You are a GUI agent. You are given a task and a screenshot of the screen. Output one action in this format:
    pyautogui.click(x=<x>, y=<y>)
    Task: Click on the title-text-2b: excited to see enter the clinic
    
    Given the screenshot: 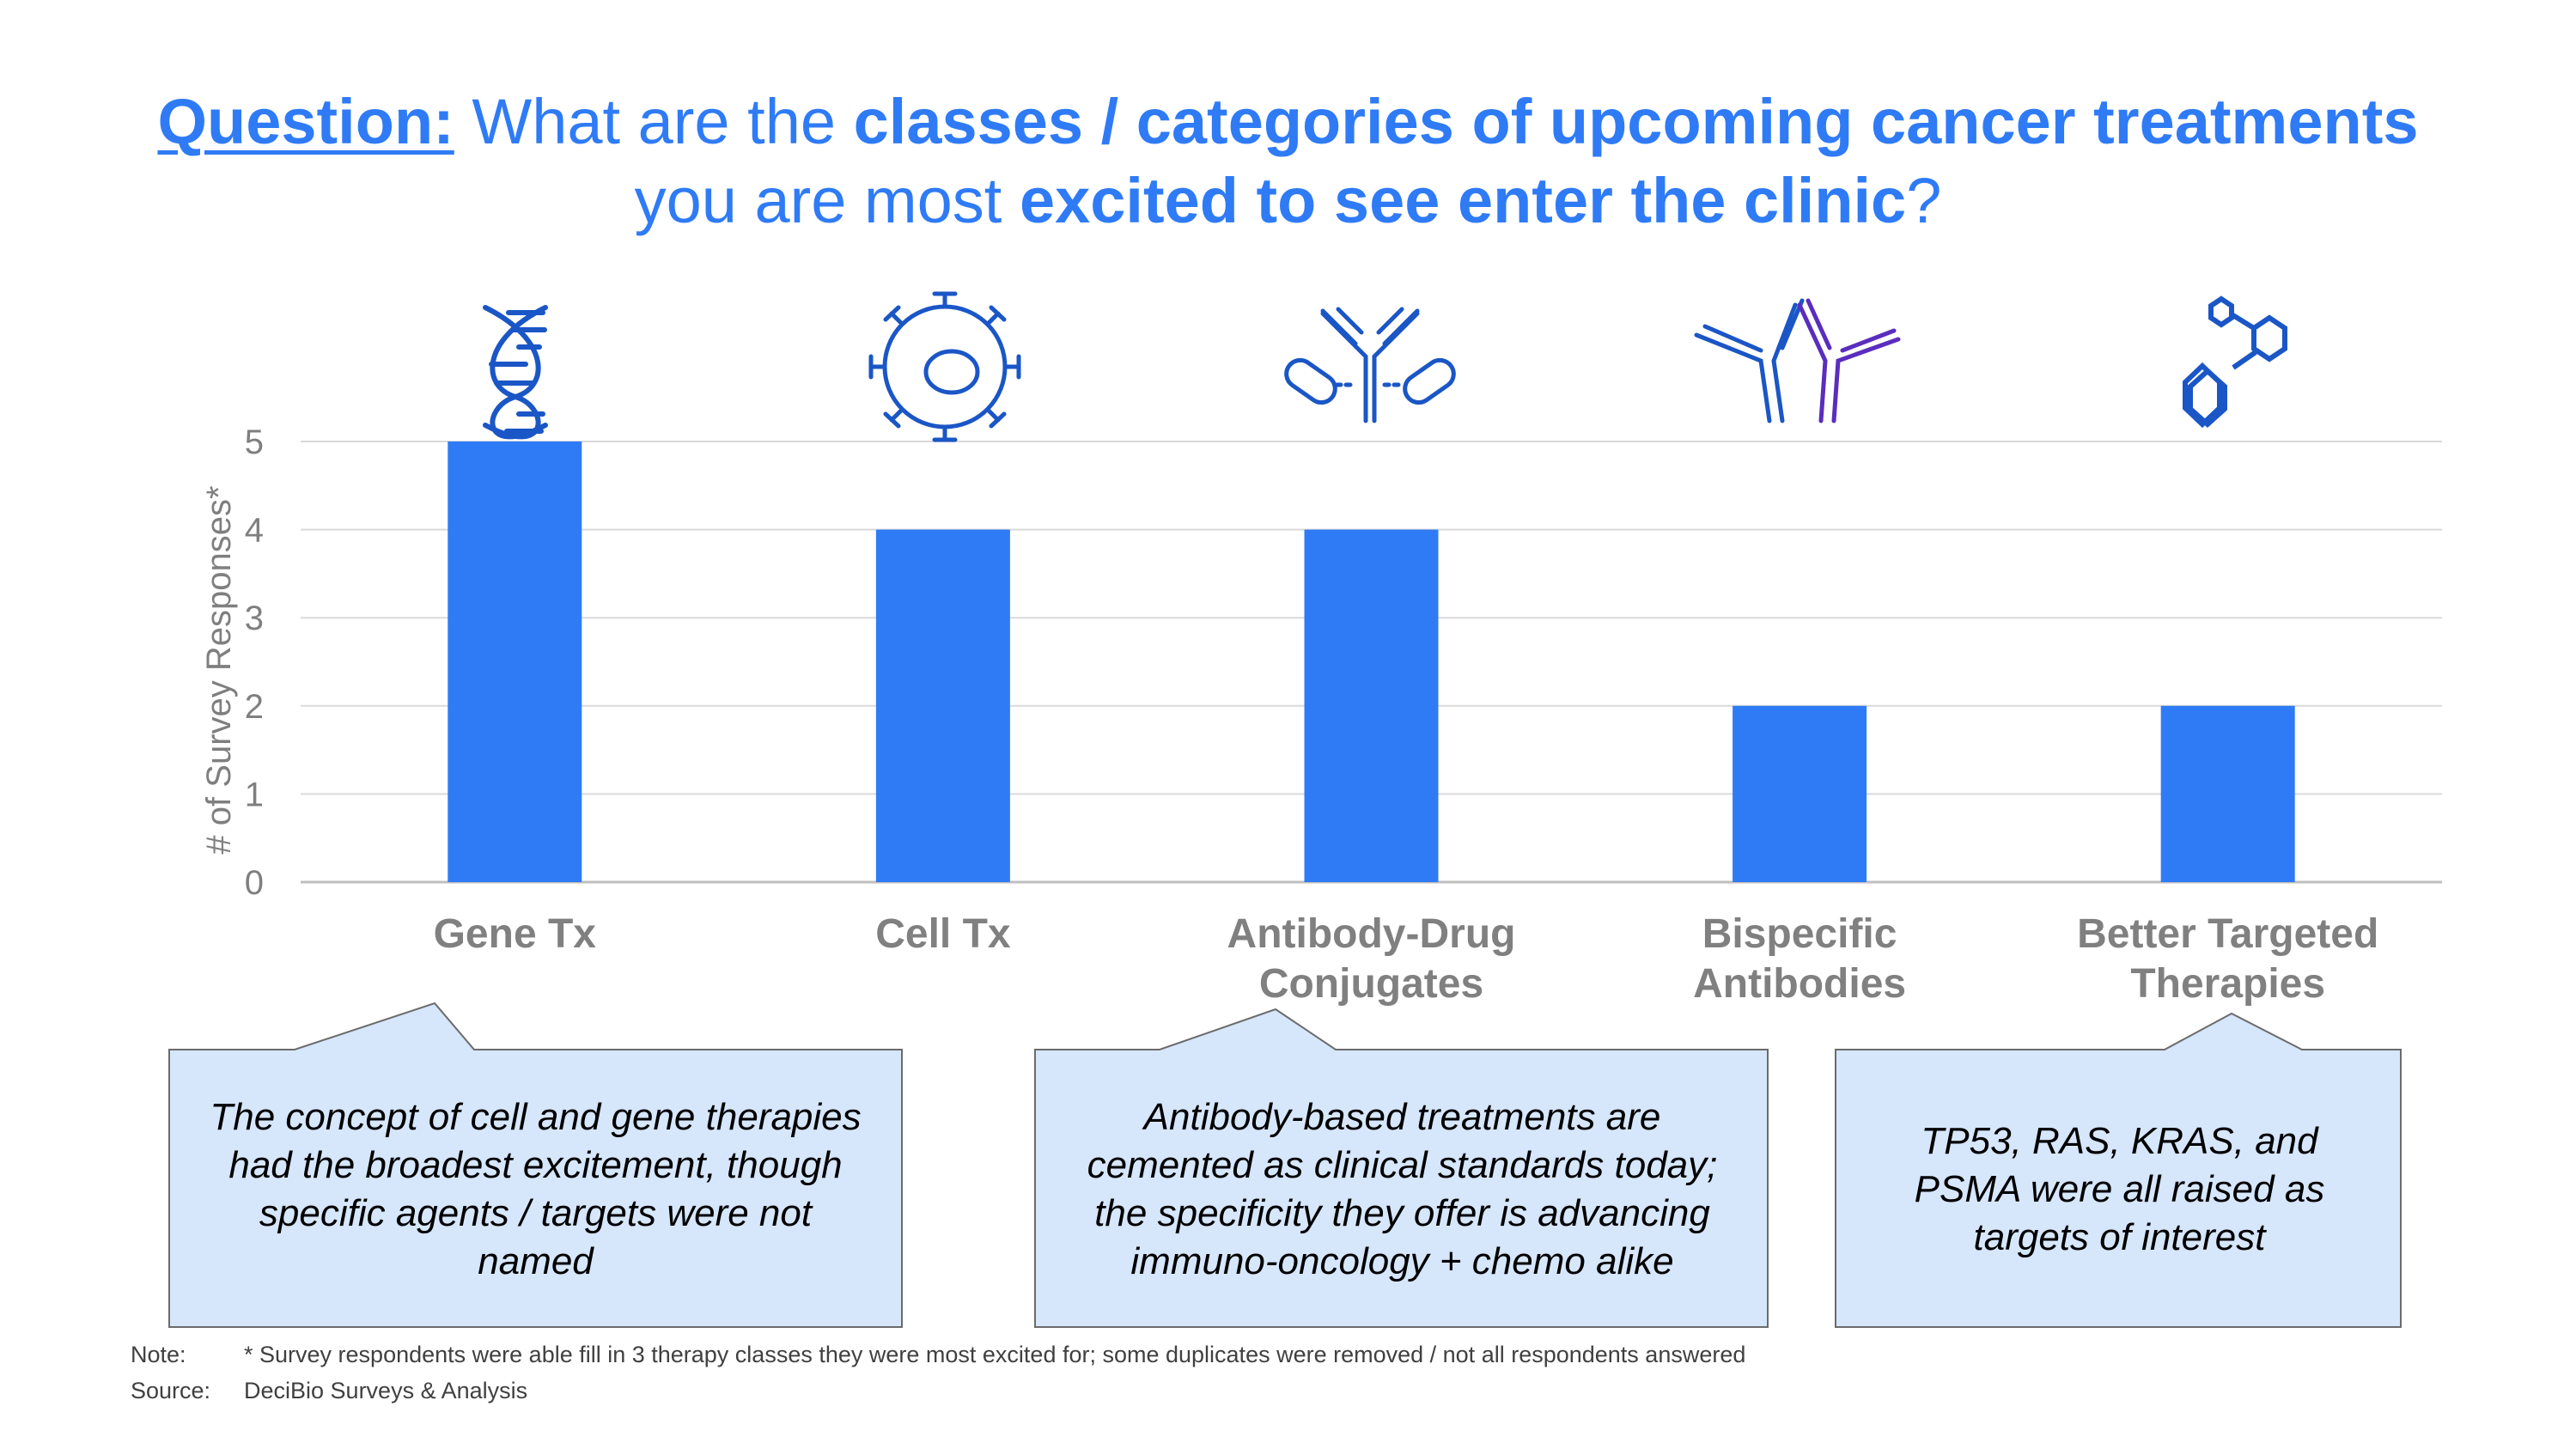 What is the action you would take?
    pyautogui.click(x=1463, y=200)
    